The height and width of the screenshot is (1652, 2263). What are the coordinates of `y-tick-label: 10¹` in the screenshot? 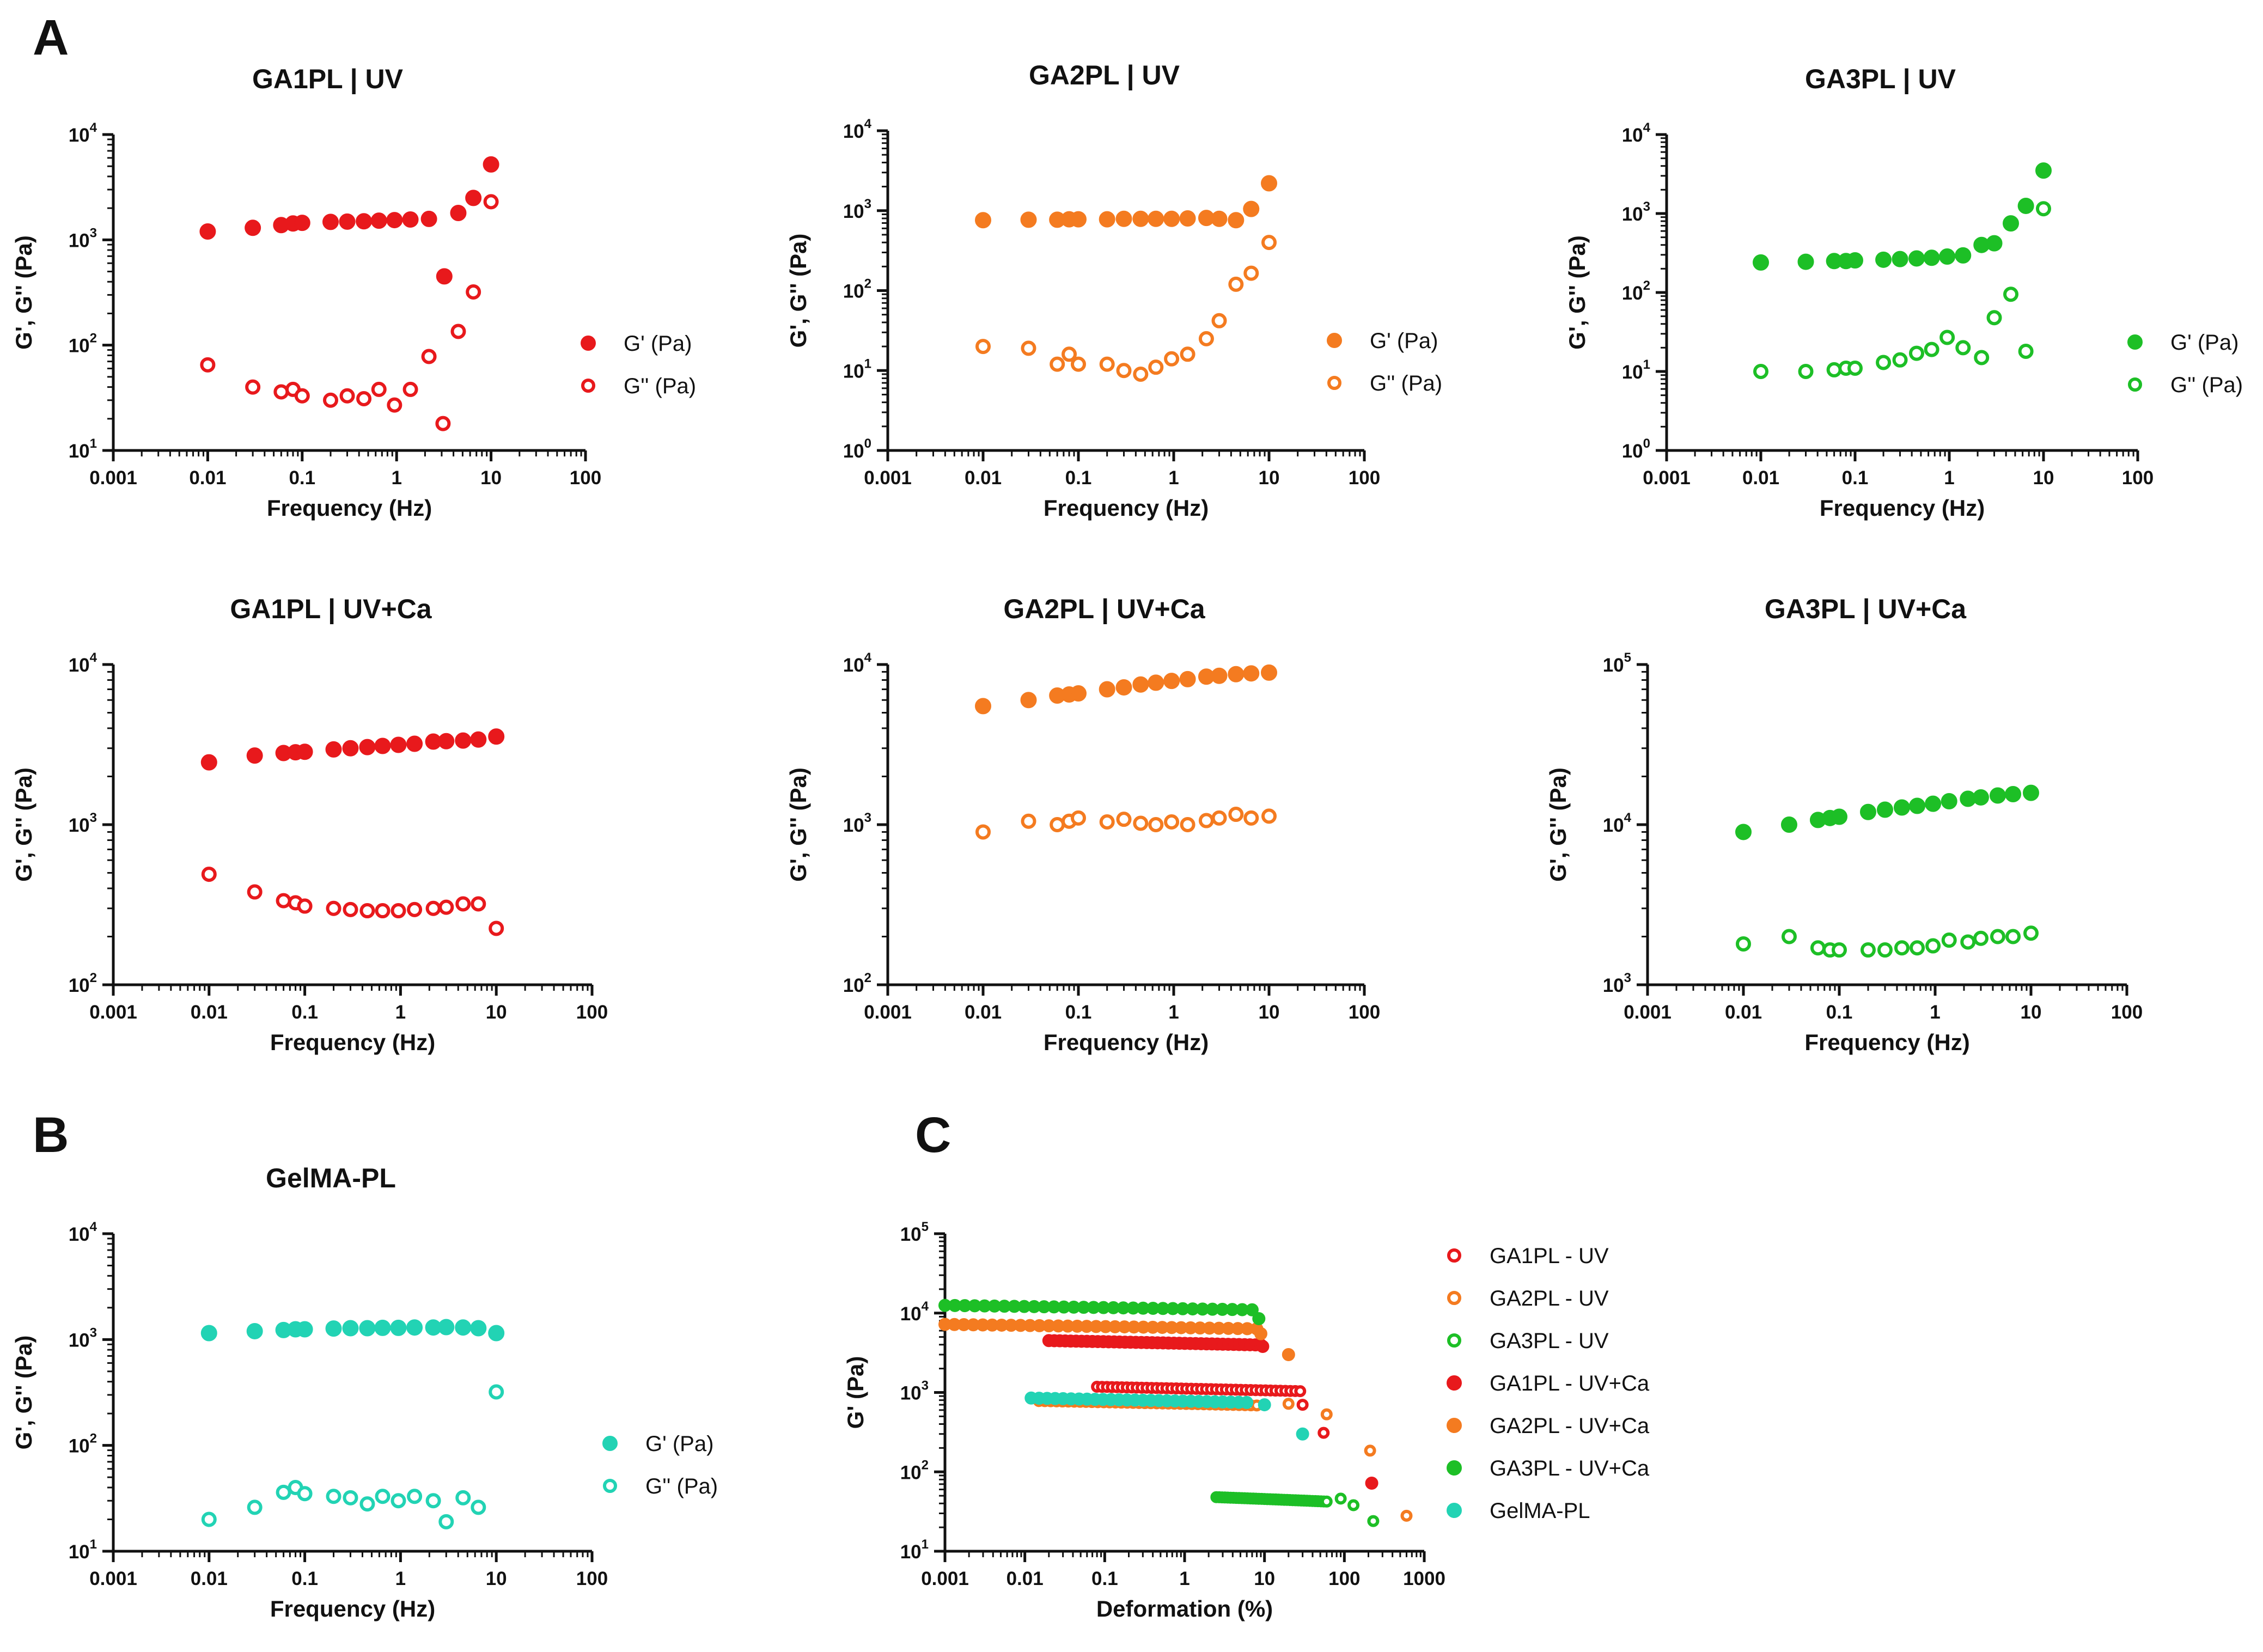 It's located at (83, 1550).